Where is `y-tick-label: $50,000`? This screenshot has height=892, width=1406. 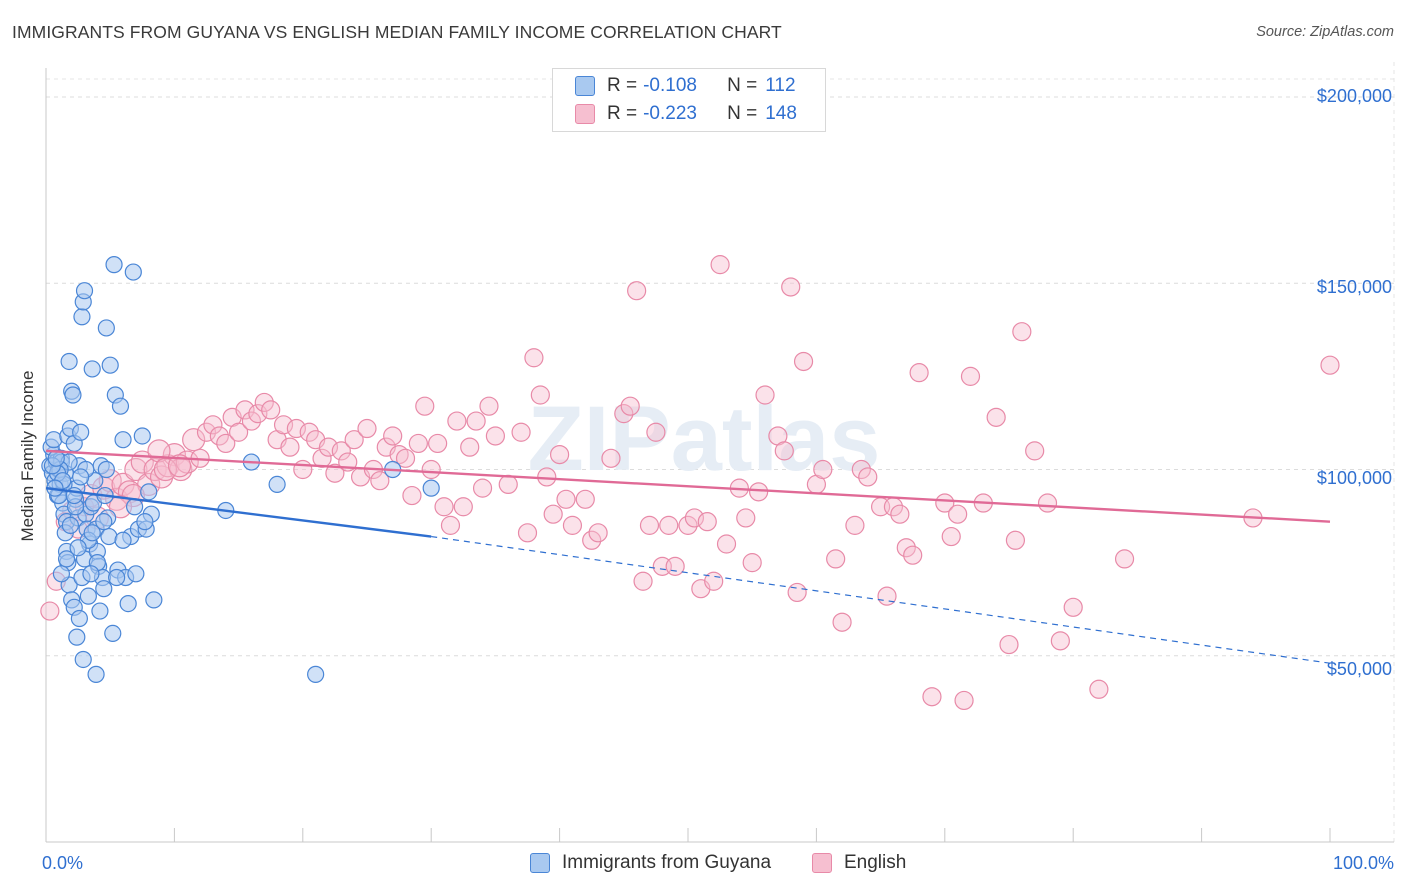
y-tick-label: $50,000 is located at coordinates (1359, 669).